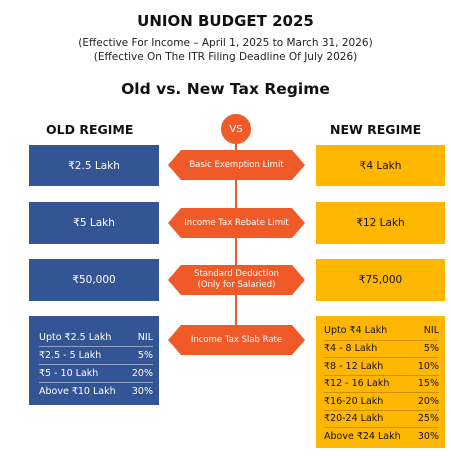  Describe the element at coordinates (354, 401) in the screenshot. I see `new-slab-range: ₹16-20 Lakh` at that location.